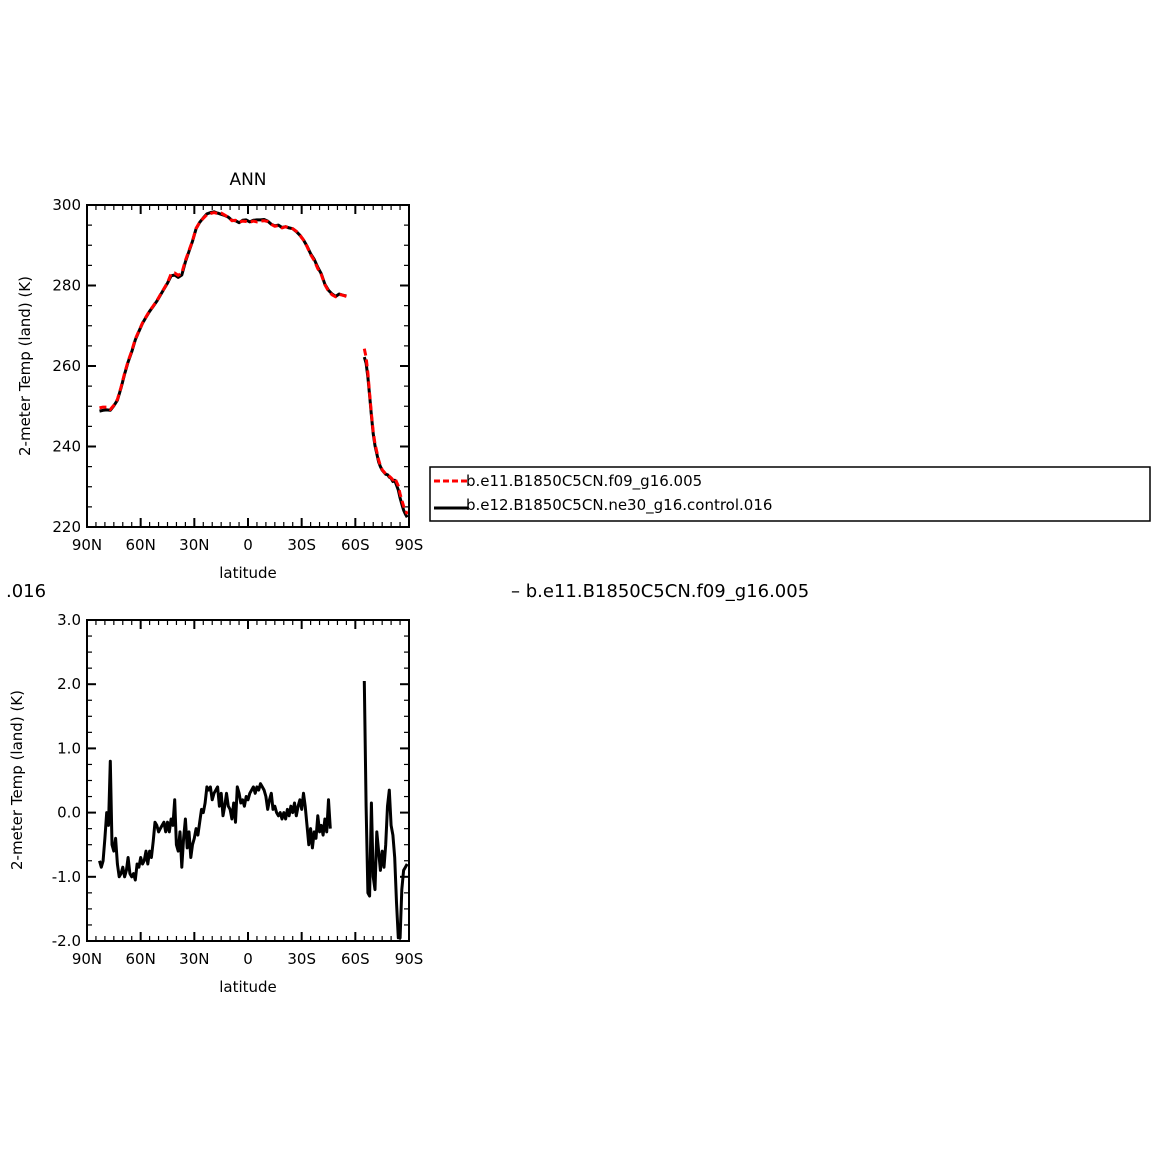  Describe the element at coordinates (26, 591) in the screenshot. I see `diff-header-left: .016` at that location.